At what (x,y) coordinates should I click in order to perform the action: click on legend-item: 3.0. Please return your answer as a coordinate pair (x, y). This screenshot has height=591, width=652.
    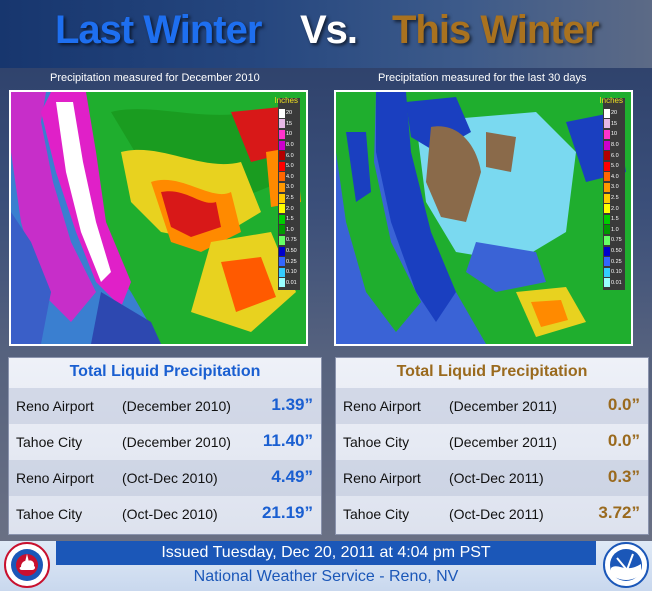
    Looking at the image, I should click on (289, 187).